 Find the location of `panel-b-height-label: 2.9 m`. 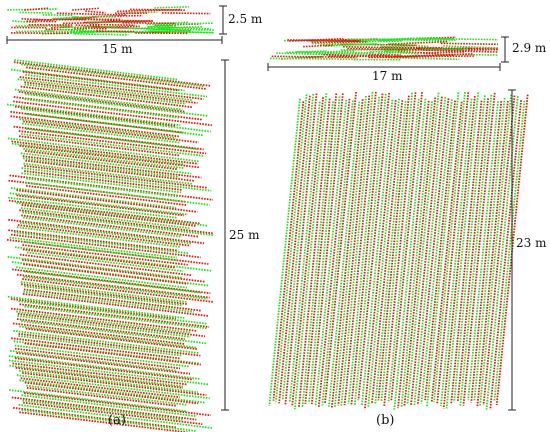

panel-b-height-label: 2.9 m is located at coordinates (529, 48).